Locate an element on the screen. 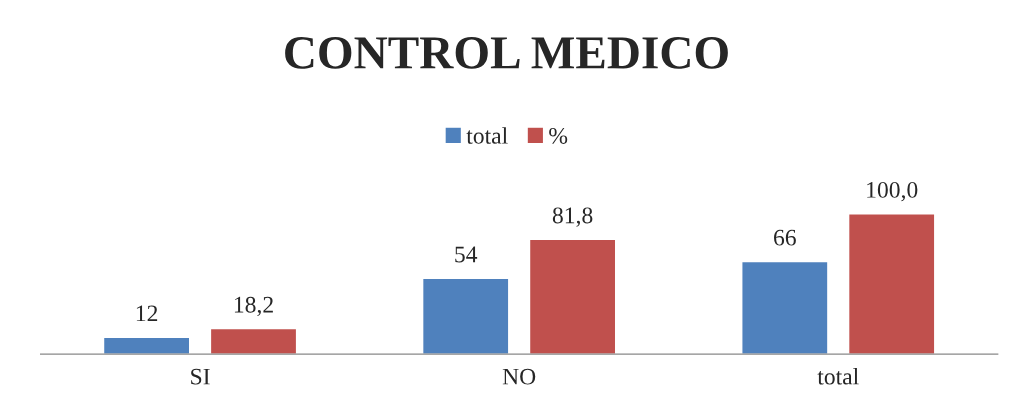  x-tick-label: SI is located at coordinates (200, 376).